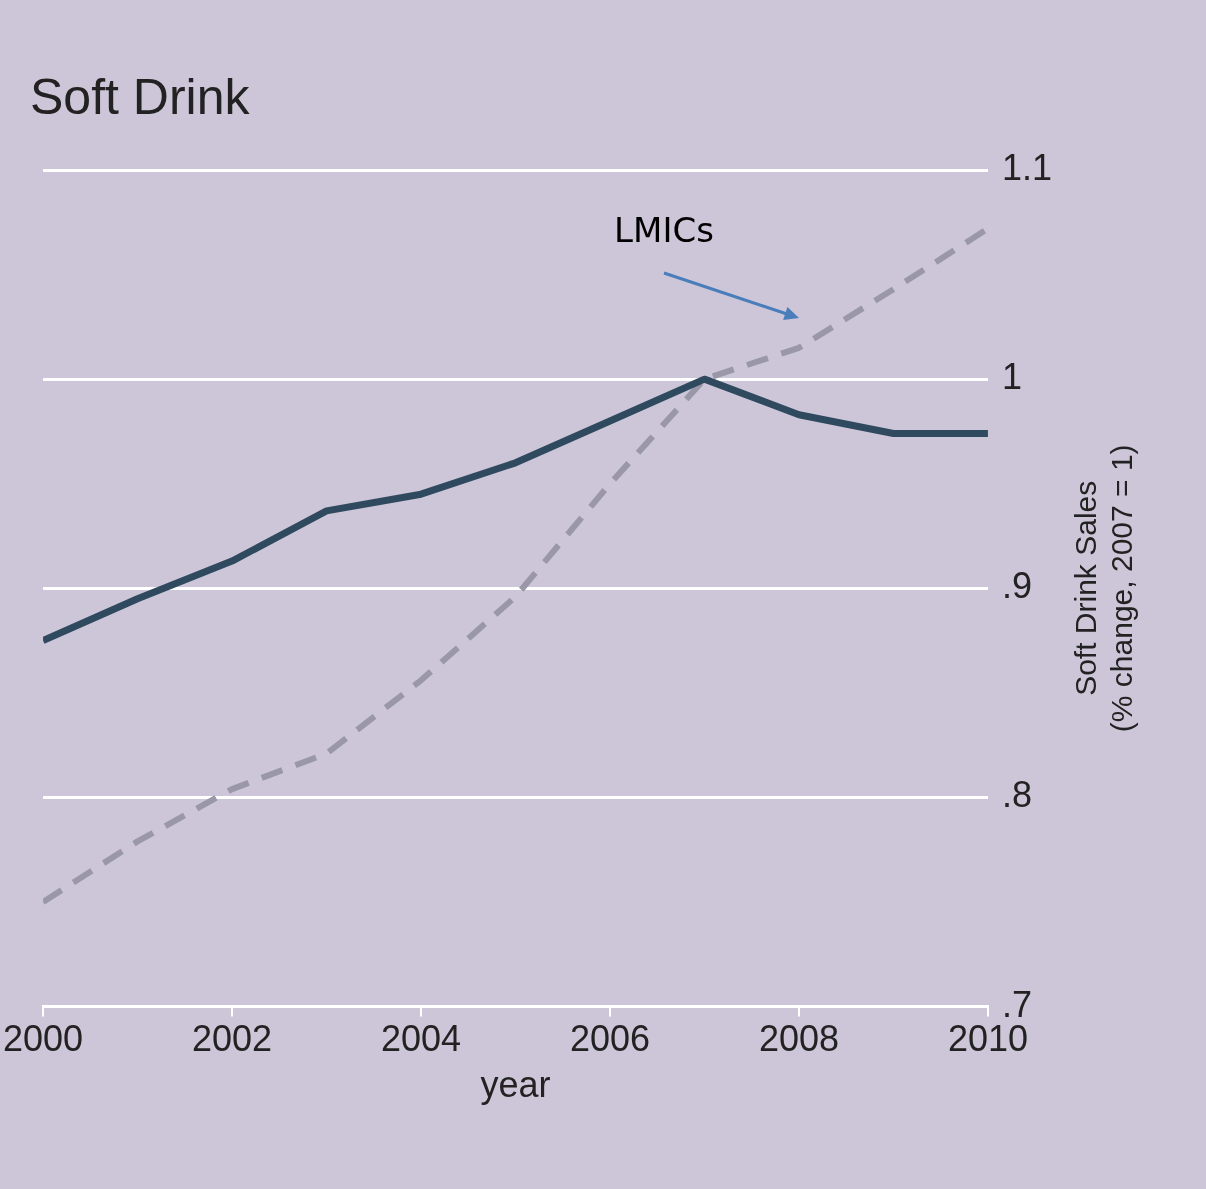  I want to click on y-tick-label: 1, so click(1011, 377).